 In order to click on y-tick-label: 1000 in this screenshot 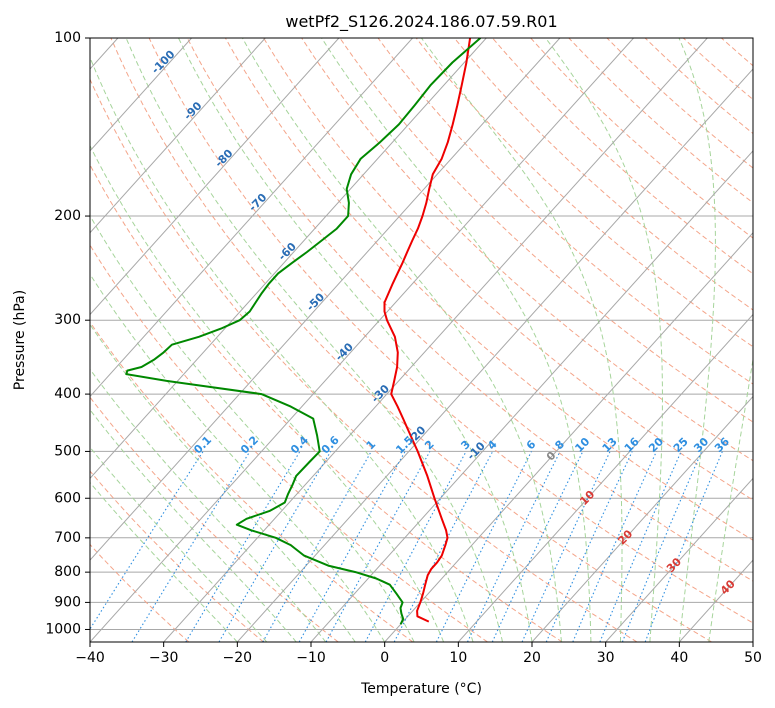, I will do `click(63, 629)`.